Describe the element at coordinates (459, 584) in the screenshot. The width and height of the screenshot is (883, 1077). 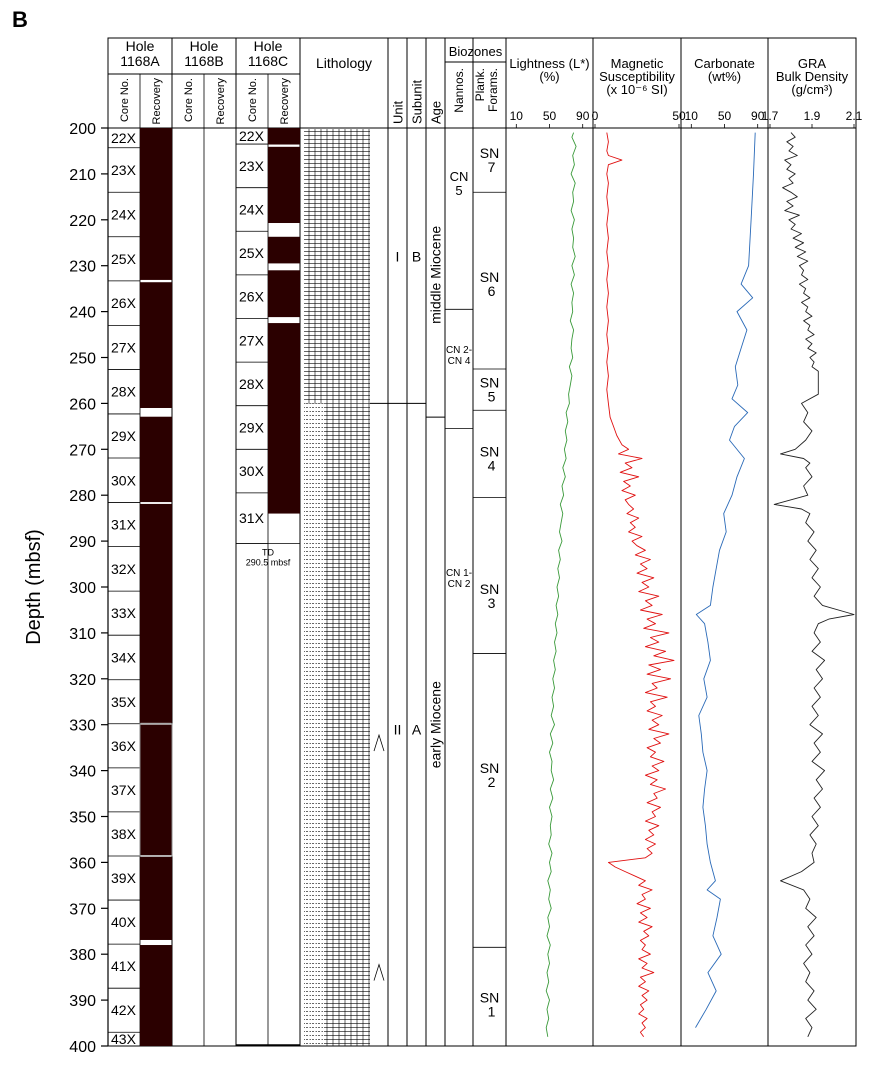
I see `nanno-zone-label: CN 2` at that location.